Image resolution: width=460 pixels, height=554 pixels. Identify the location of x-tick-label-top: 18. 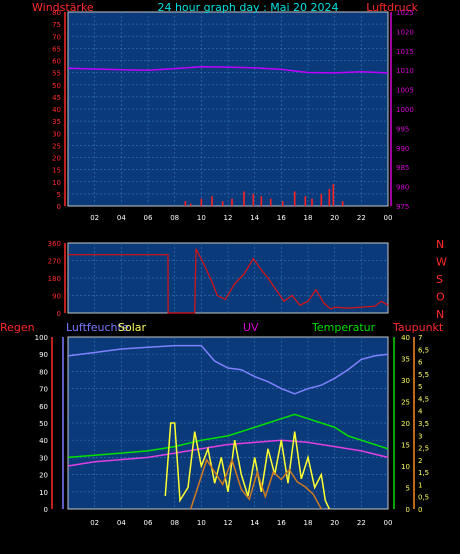
(308, 218).